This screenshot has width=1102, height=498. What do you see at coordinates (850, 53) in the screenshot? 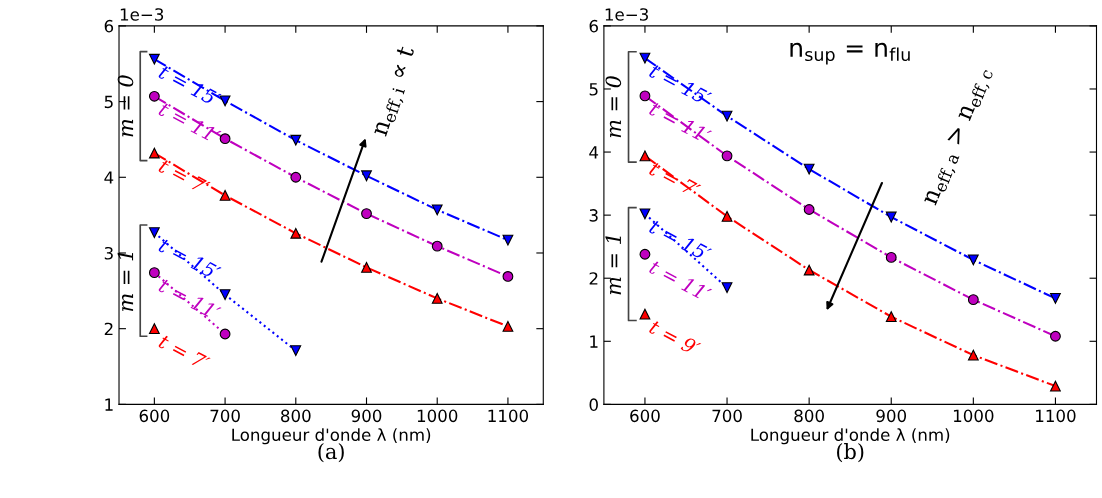
I see `text: n$_{sup}$ = n$_{flu}$` at bounding box center [850, 53].